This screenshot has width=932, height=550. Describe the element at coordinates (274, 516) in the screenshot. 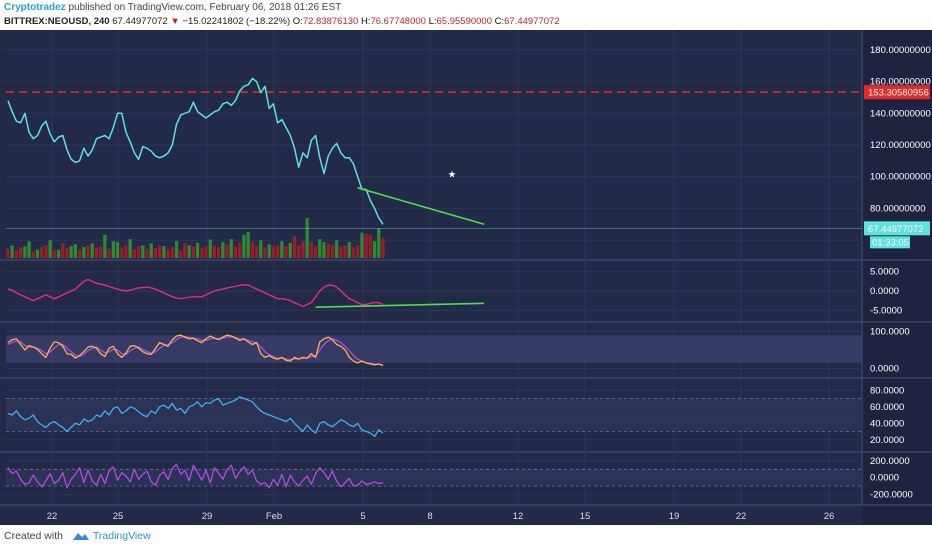

I see `x-tick-label: Feb` at that location.